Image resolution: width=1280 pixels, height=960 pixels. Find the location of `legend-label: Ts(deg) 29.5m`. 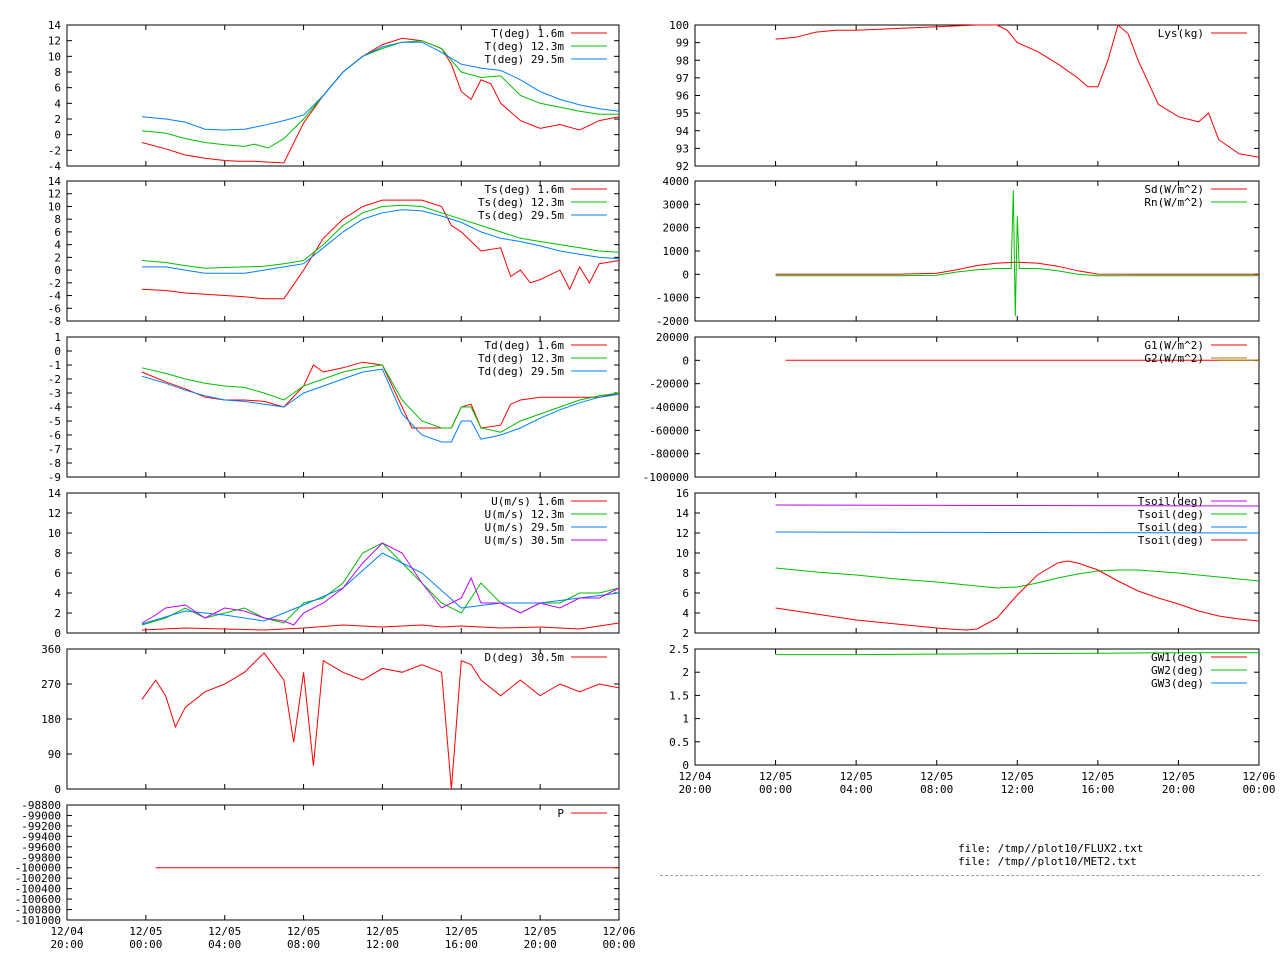

legend-label: Ts(deg) 29.5m is located at coordinates (521, 215).